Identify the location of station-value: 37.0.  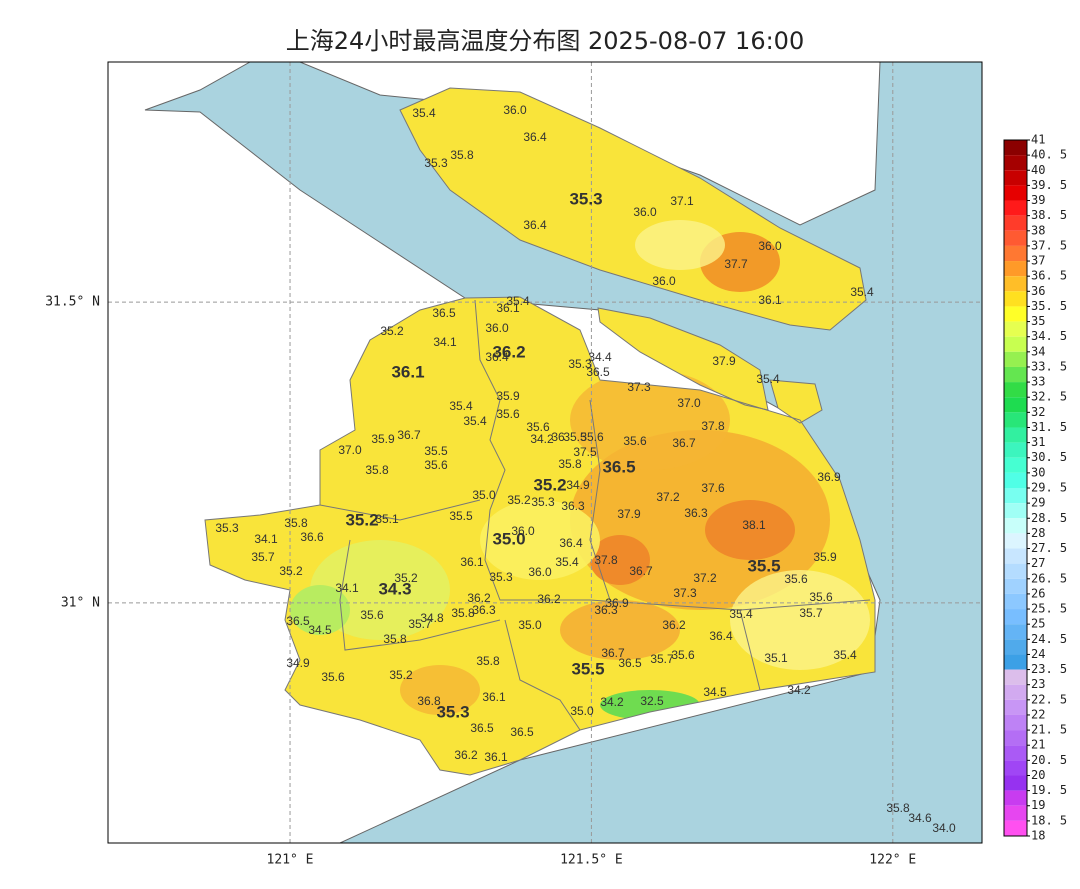
(689, 403).